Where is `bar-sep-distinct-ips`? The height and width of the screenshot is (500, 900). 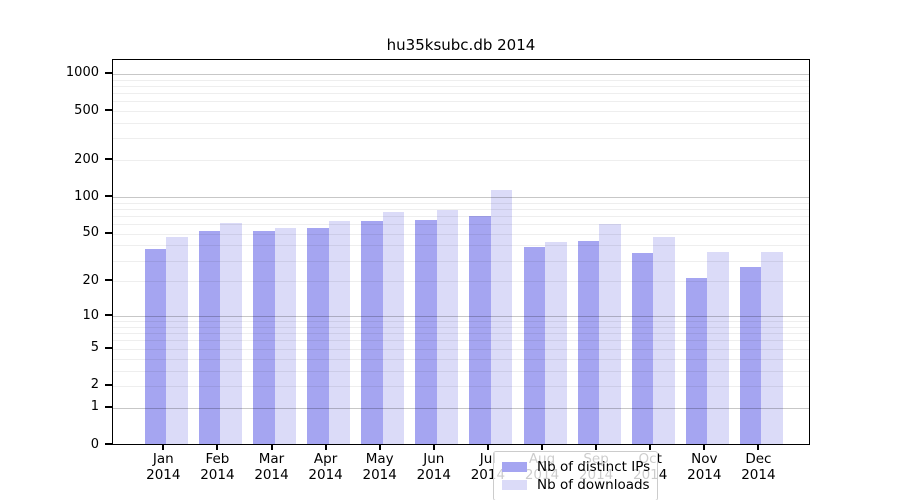
bar-sep-distinct-ips is located at coordinates (588, 342).